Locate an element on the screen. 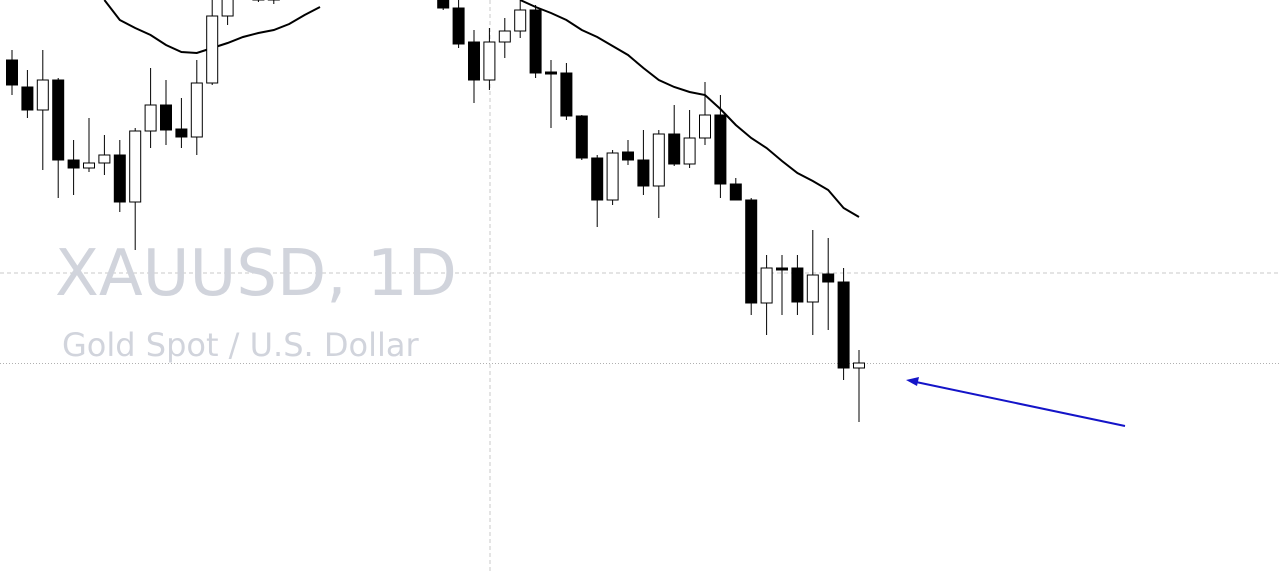 The height and width of the screenshot is (573, 1280). arrow-head is located at coordinates (912, 381).